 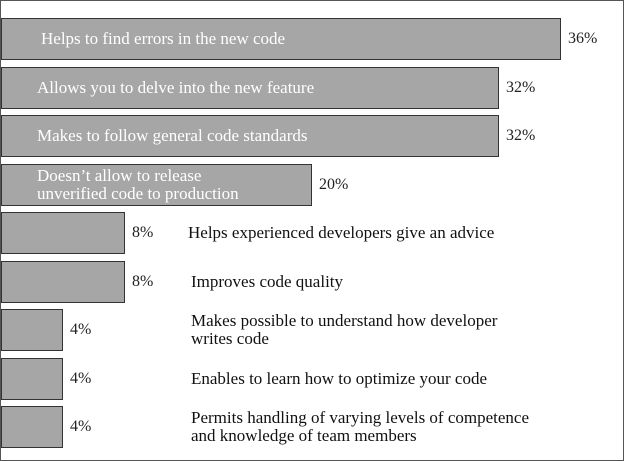 What do you see at coordinates (176, 87) in the screenshot?
I see `bar-category-label: Allows you to delve into the new feature` at bounding box center [176, 87].